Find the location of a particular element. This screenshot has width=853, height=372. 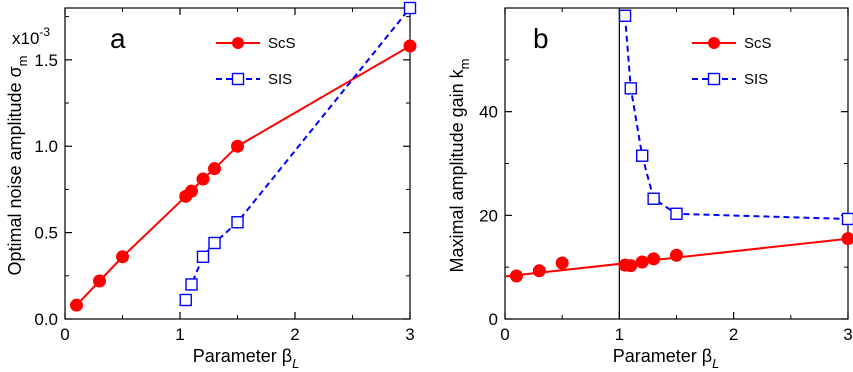

y-axis-title: Maximal amplitude gain km is located at coordinates (459, 166).